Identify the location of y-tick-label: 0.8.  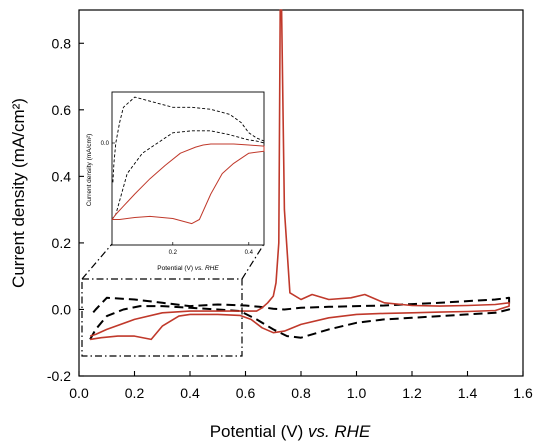
(62, 43).